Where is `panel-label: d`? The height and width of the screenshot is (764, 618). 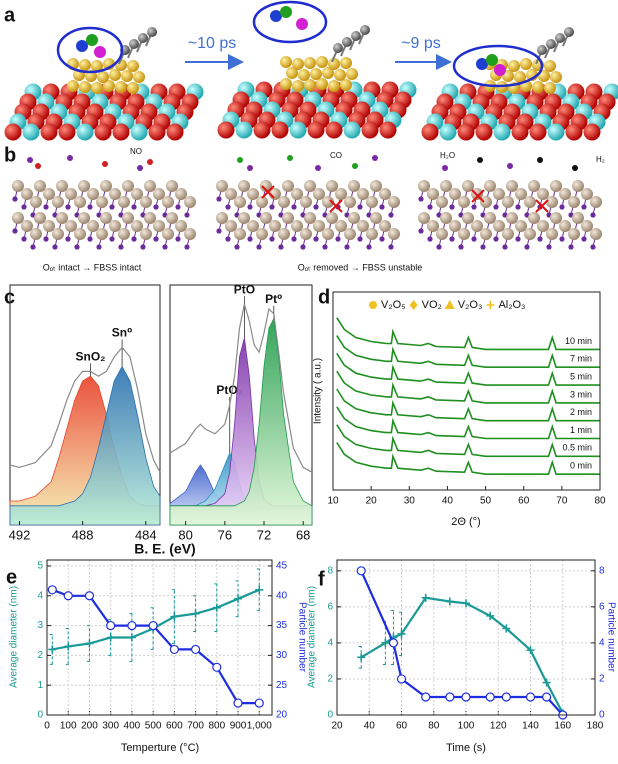
panel-label: d is located at coordinates (324, 297).